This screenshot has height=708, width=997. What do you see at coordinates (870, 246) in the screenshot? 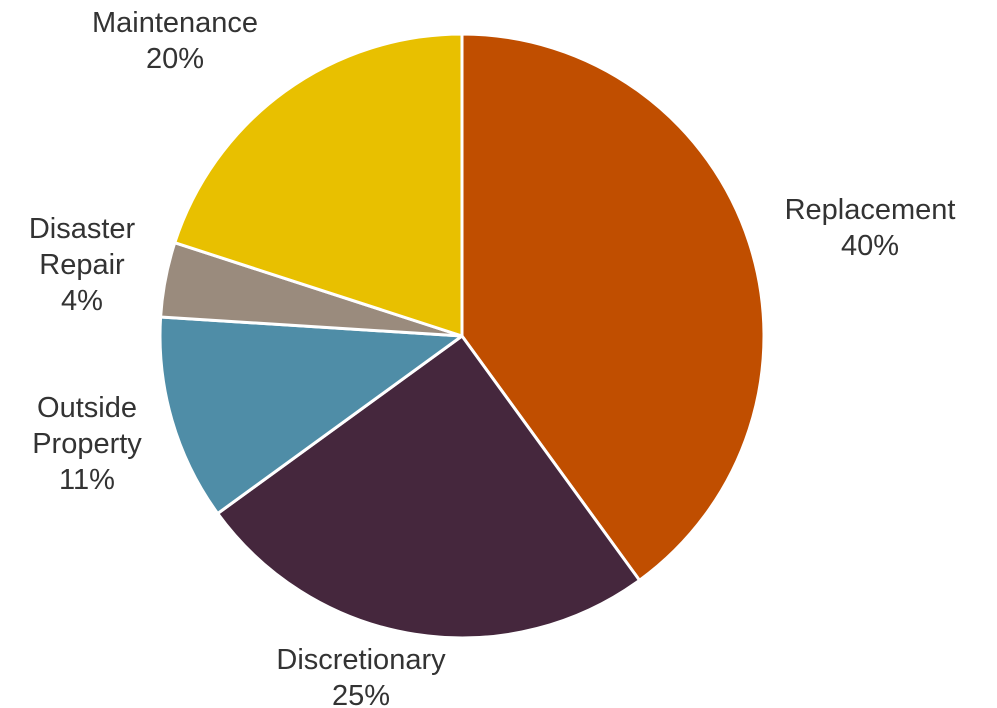
I see `slice-percent: 40%` at bounding box center [870, 246].